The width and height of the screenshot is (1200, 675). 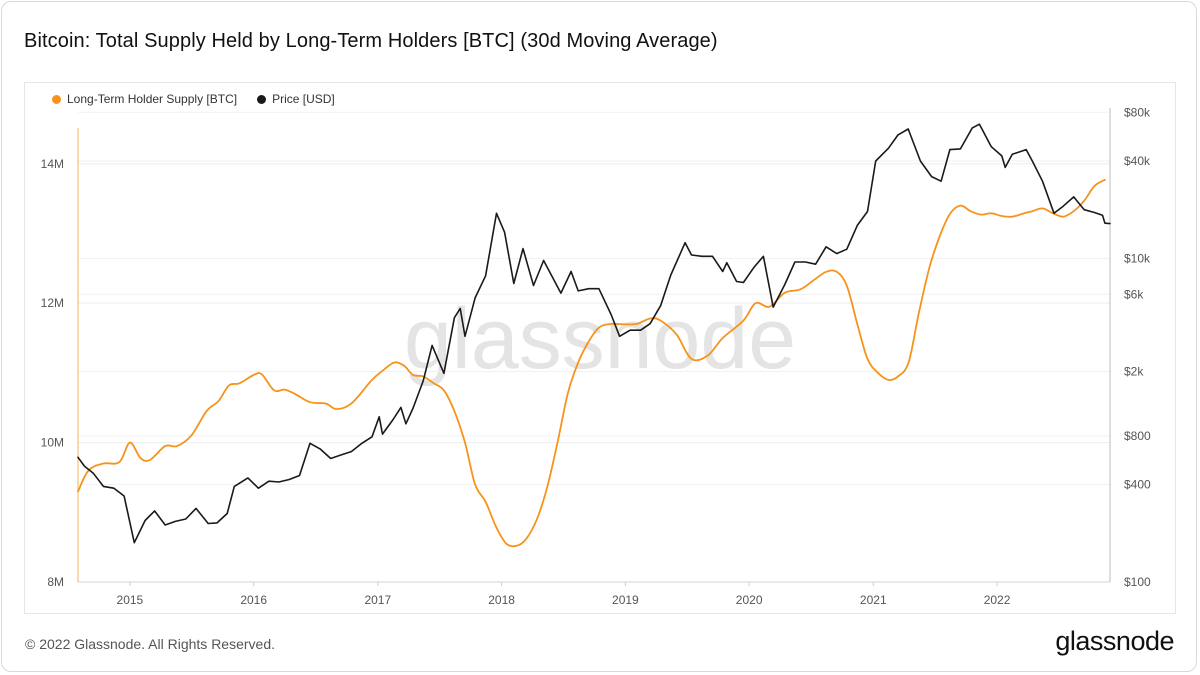 What do you see at coordinates (997, 600) in the screenshot?
I see `x-tick-label: 2022` at bounding box center [997, 600].